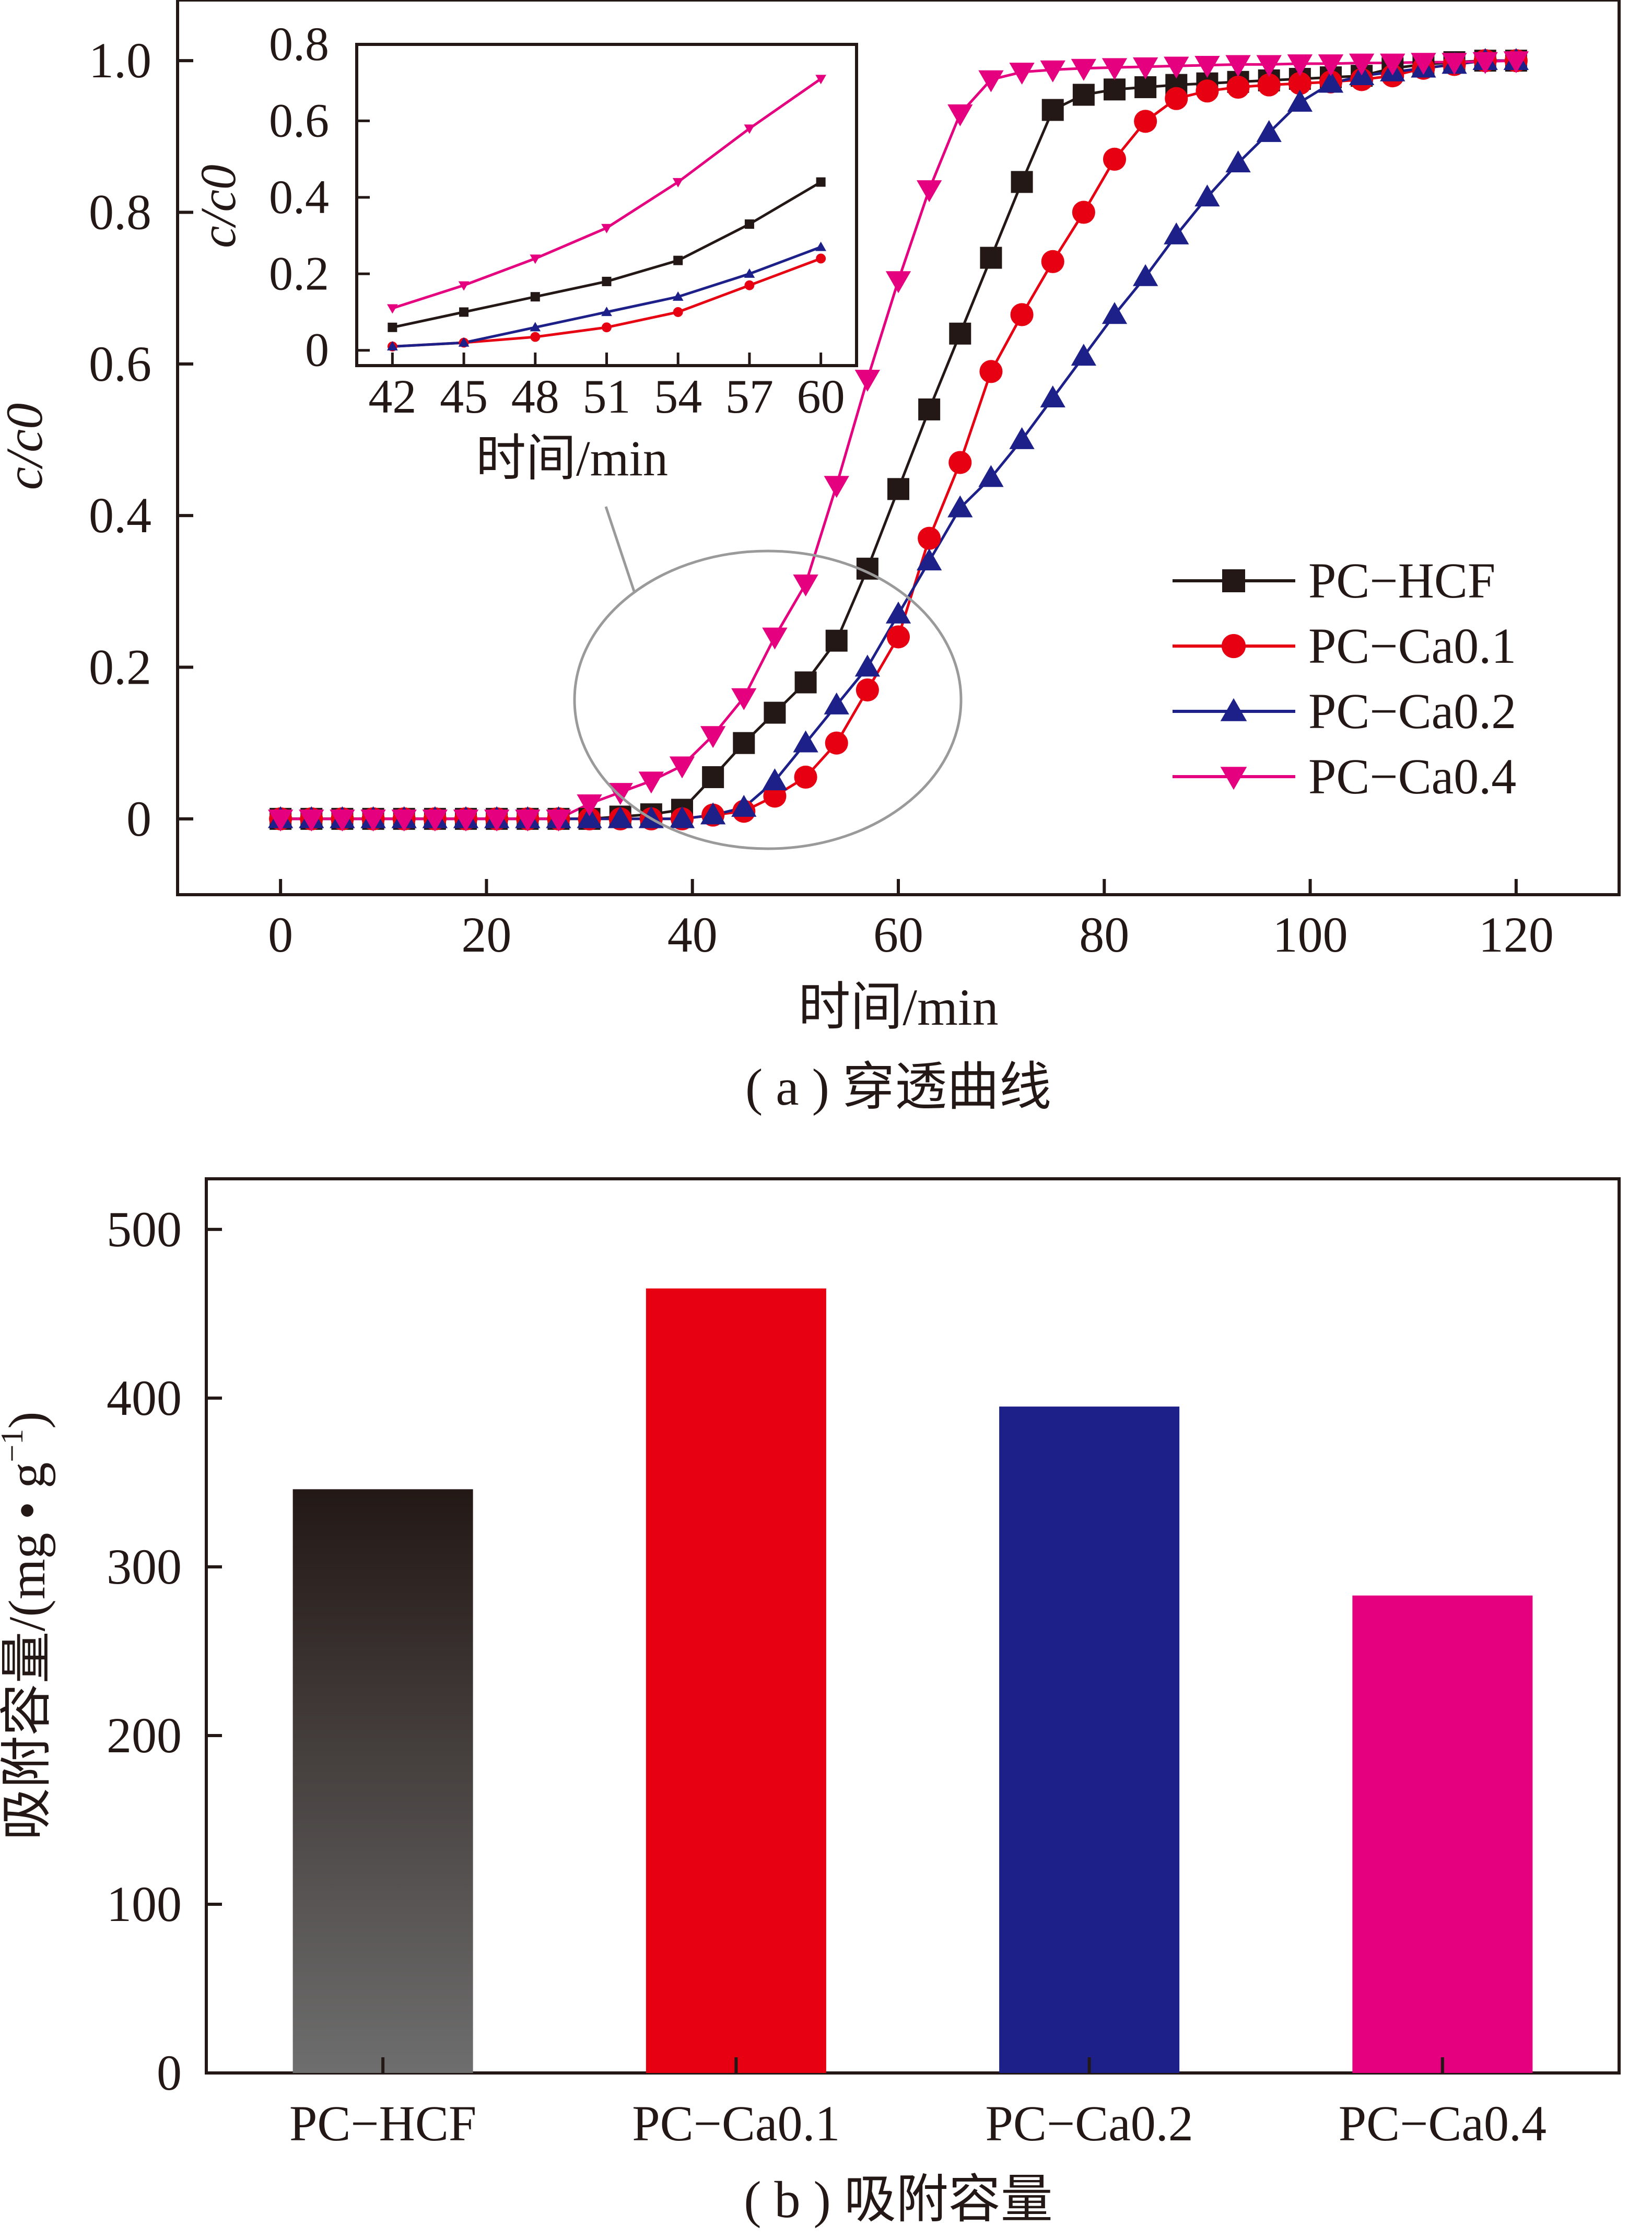 The width and height of the screenshot is (1652, 2238). I want to click on inset-y-tick-label: 0, so click(317, 350).